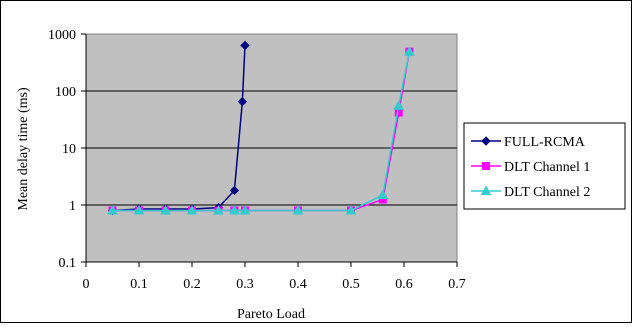 This screenshot has height=327, width=632. I want to click on legend-label: DLT Channel 2, so click(547, 192).